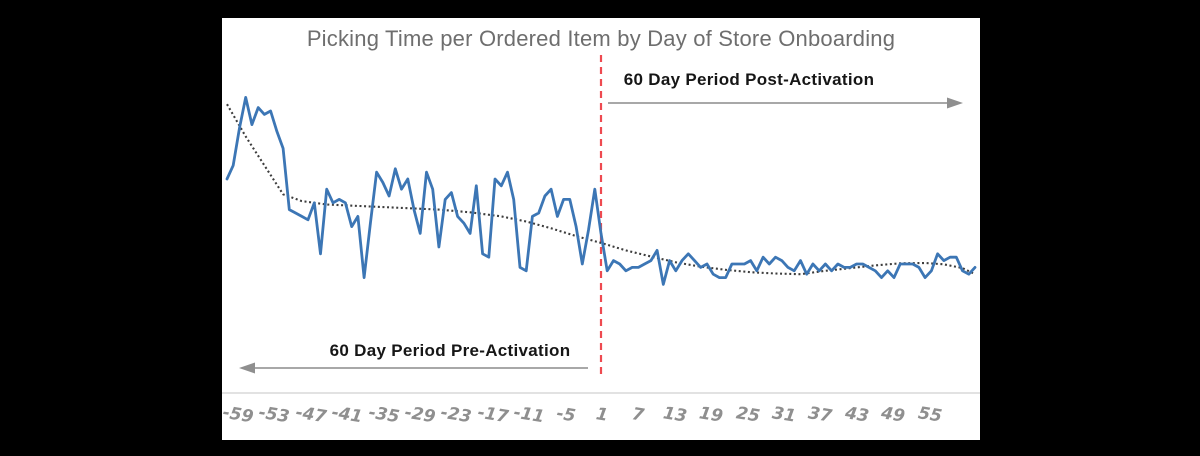  I want to click on post-activation-label: 60 Day Period Post-Activation, so click(749, 79).